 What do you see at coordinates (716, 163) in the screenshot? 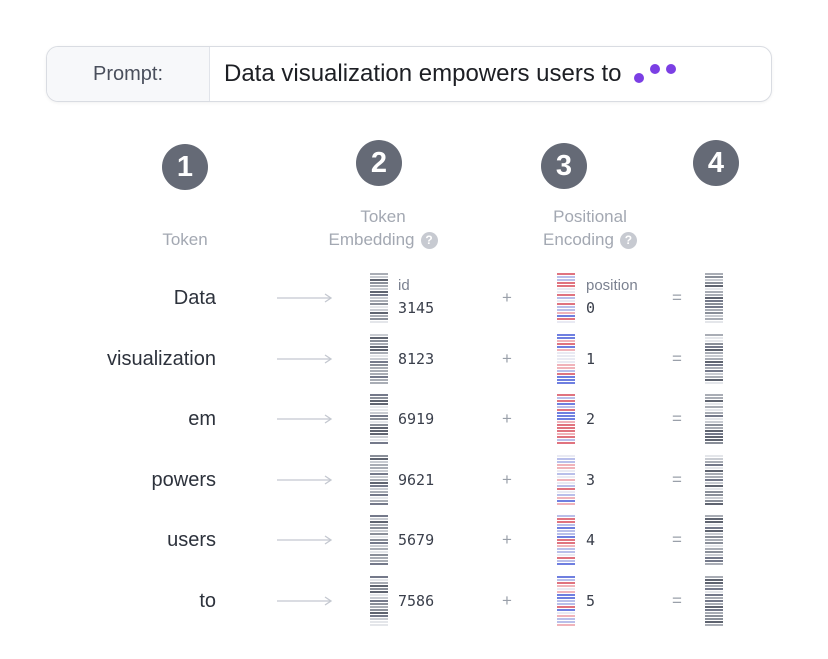
I see `step-4-badge: 4` at bounding box center [716, 163].